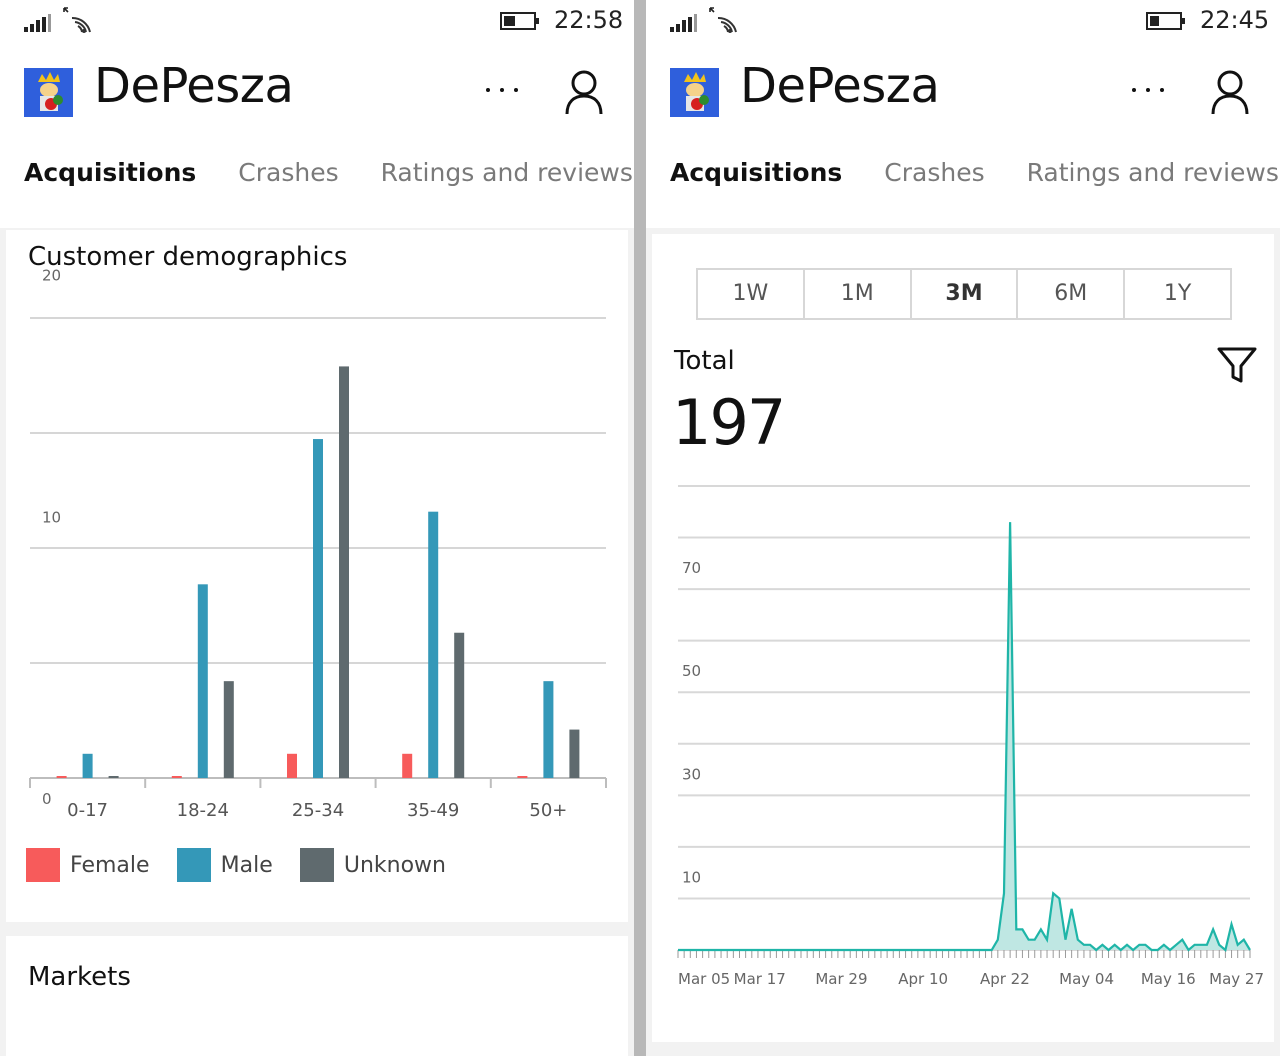 Image resolution: width=1280 pixels, height=1056 pixels. What do you see at coordinates (1235, 20) in the screenshot?
I see `status-time: 22:45` at bounding box center [1235, 20].